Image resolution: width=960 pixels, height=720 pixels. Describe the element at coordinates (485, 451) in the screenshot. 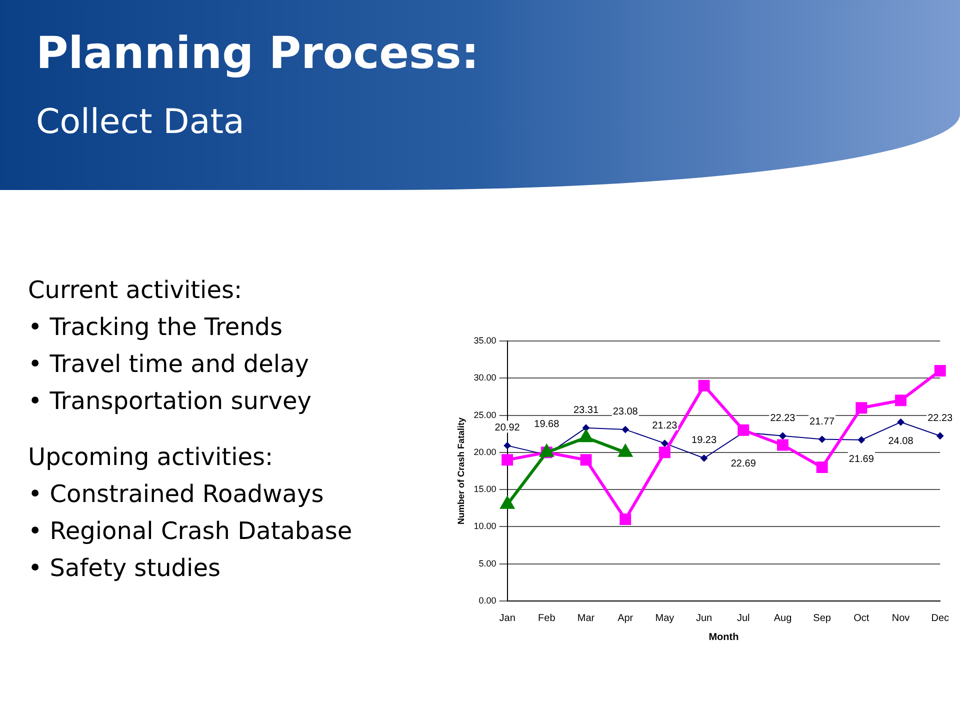

I see `y-tick-label: 20.00` at that location.